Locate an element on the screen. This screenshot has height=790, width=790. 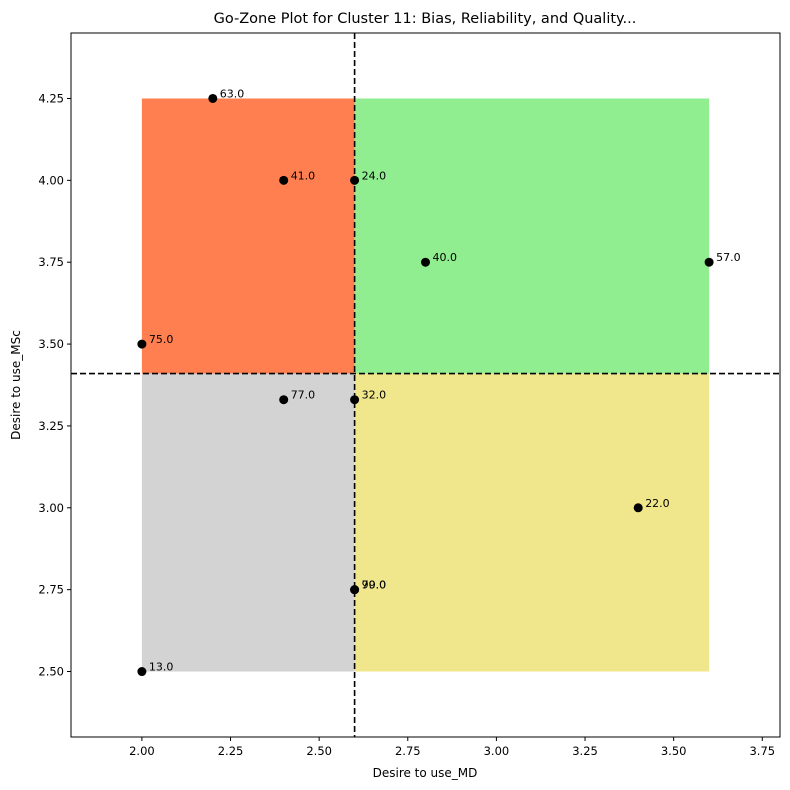
point-label-1: 41.0 is located at coordinates (303, 175).